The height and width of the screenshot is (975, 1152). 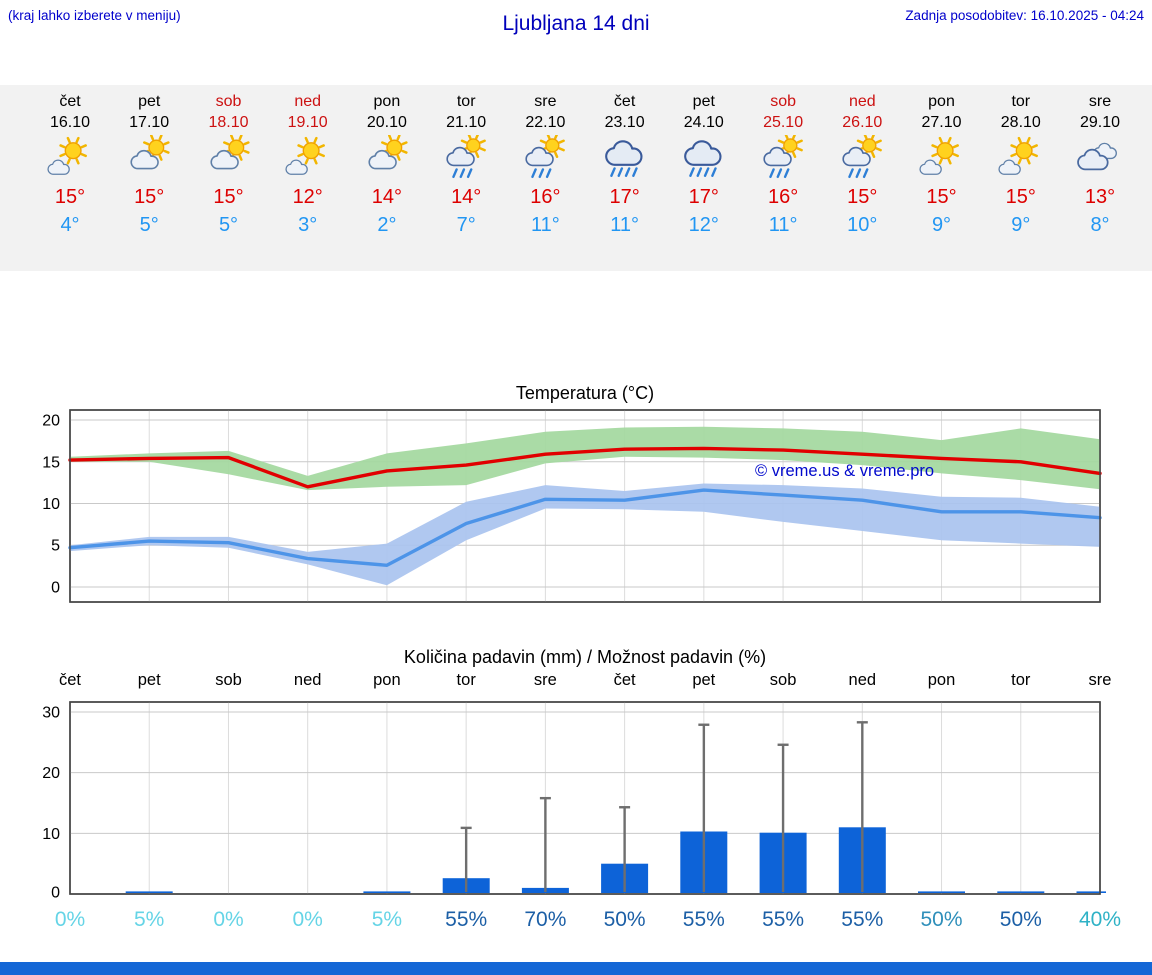 What do you see at coordinates (862, 101) in the screenshot?
I see `day-name: ned` at bounding box center [862, 101].